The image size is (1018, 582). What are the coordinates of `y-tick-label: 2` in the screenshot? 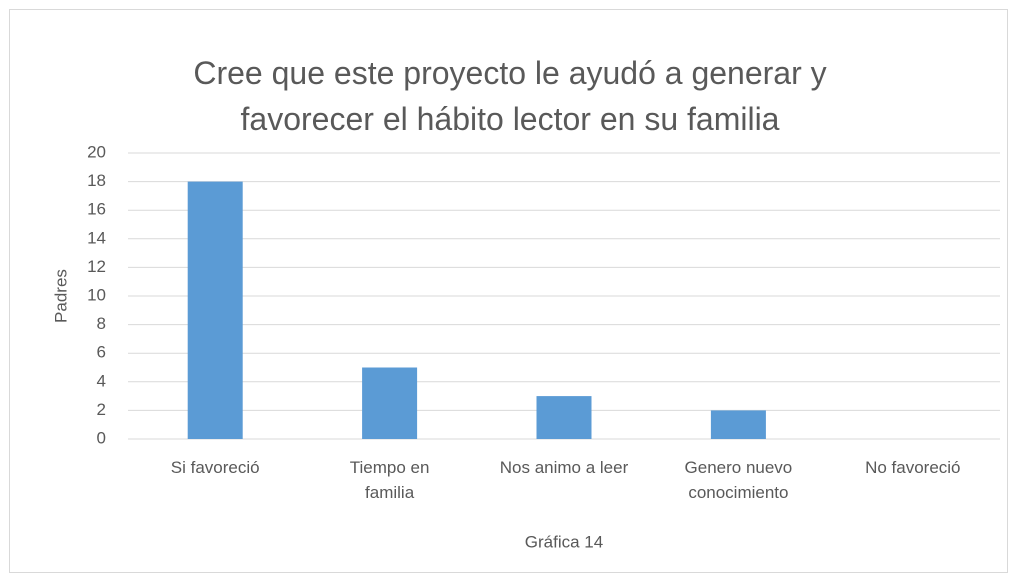 It's located at (101, 409).